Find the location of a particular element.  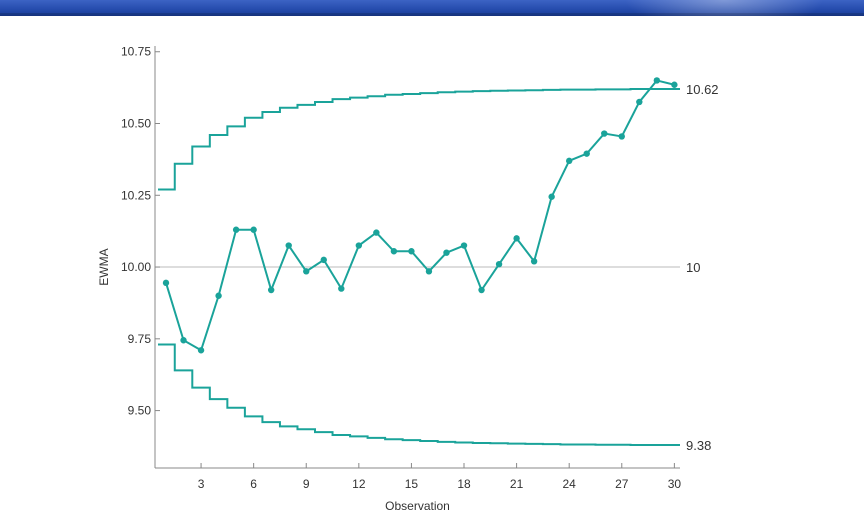

x-tick-label: 9 is located at coordinates (306, 484).